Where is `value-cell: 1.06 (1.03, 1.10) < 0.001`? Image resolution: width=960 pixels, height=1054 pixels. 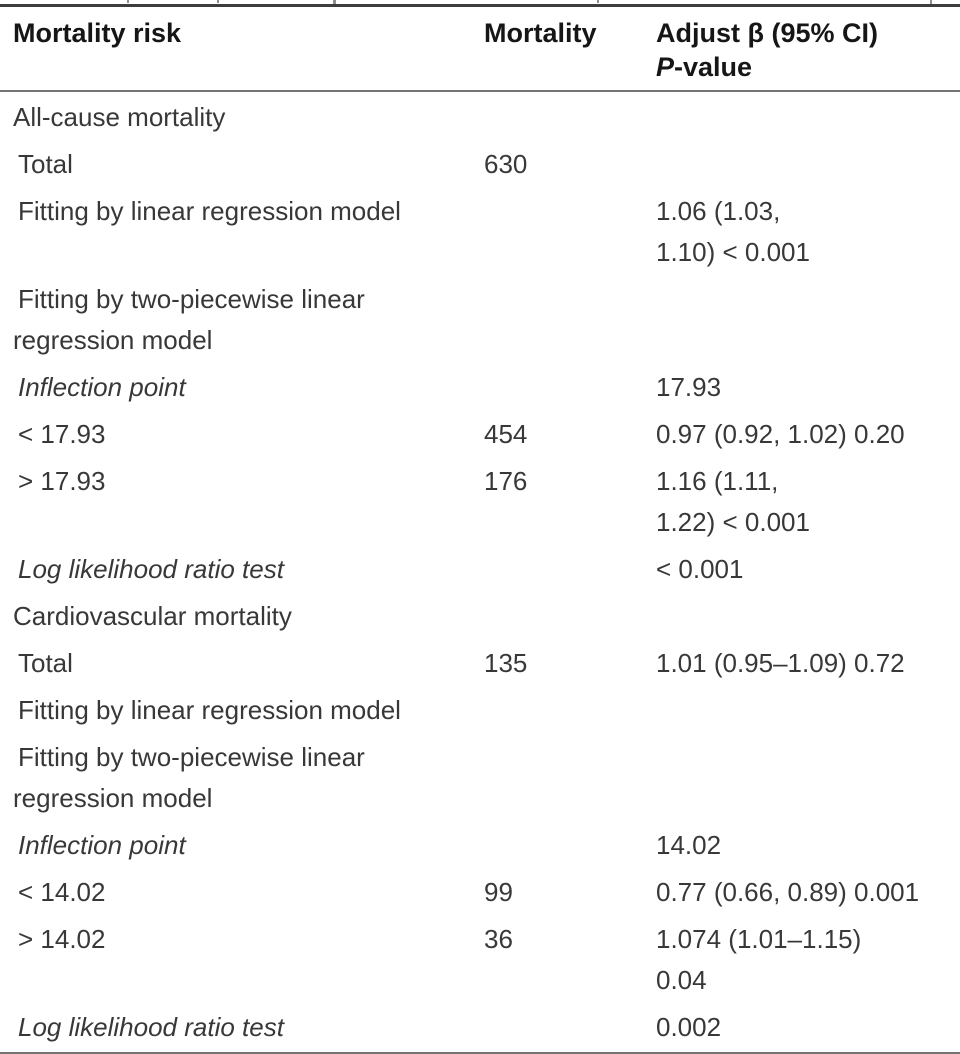 value-cell: 1.06 (1.03, 1.10) < 0.001 is located at coordinates (733, 231).